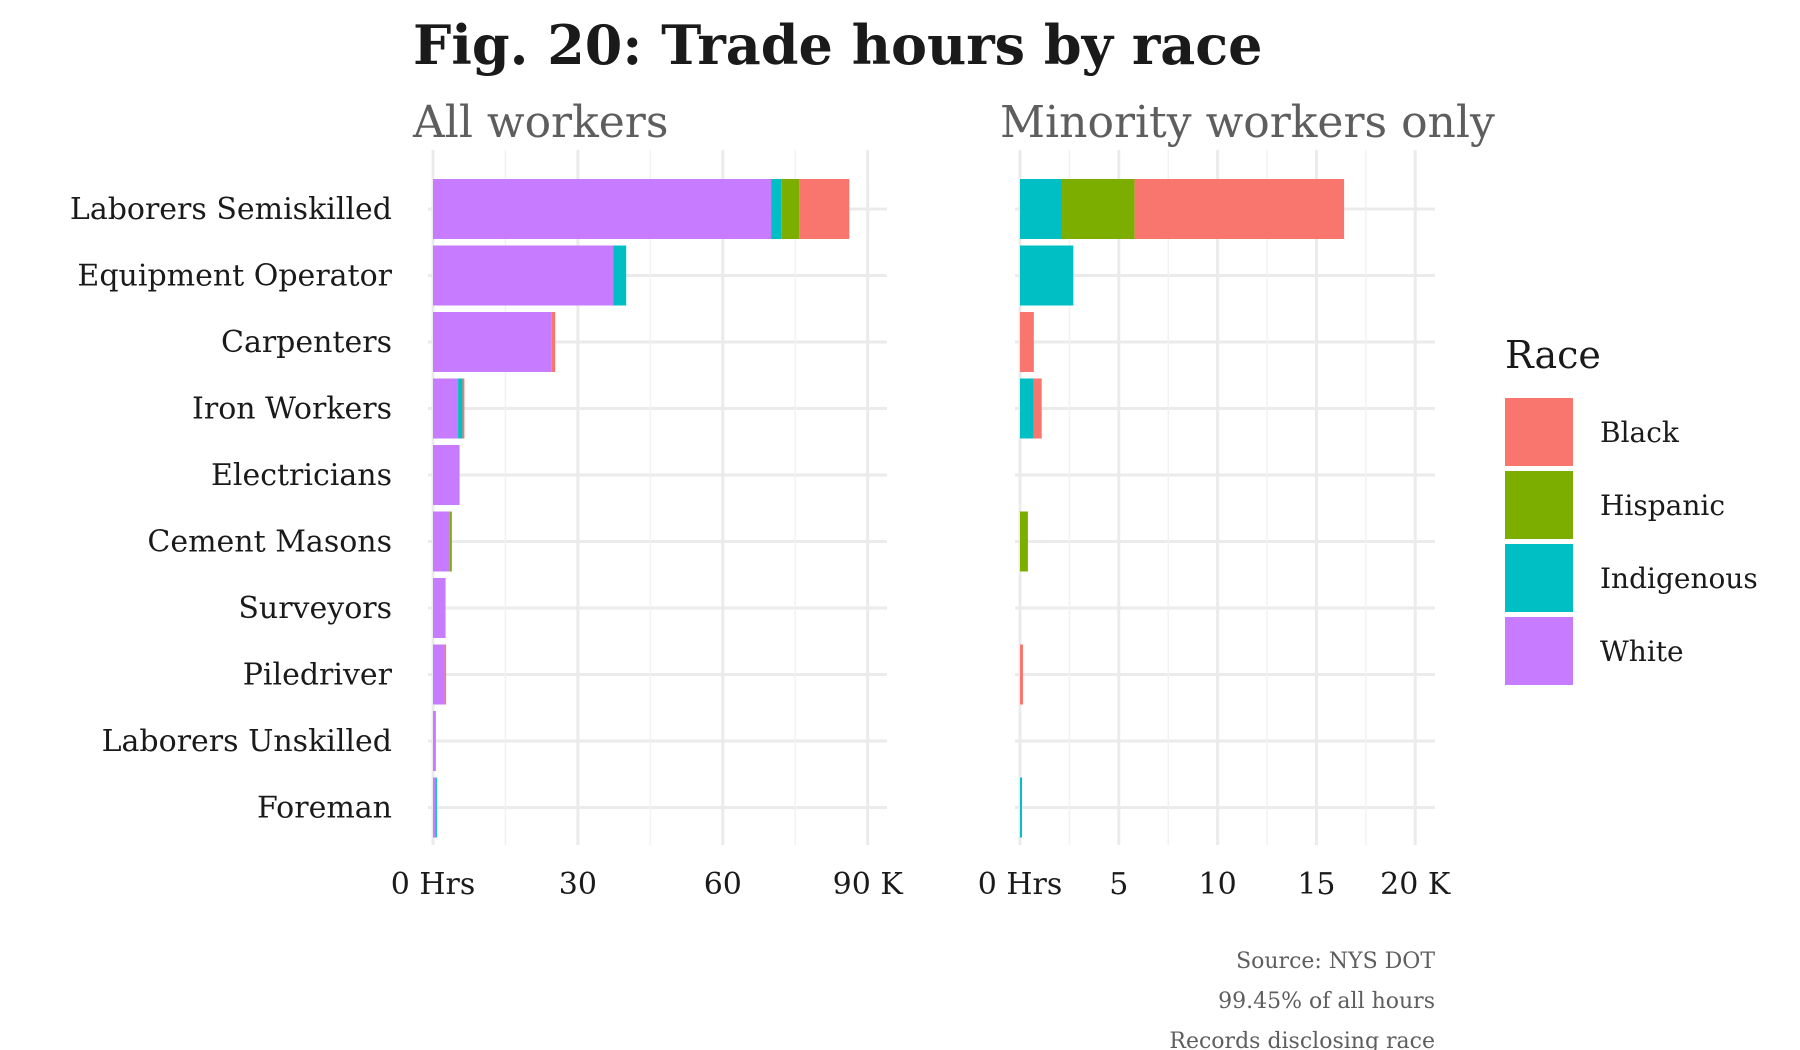 Image resolution: width=1800 pixels, height=1050 pixels. What do you see at coordinates (301, 475) in the screenshot?
I see `category-label-electricians: Electricians` at bounding box center [301, 475].